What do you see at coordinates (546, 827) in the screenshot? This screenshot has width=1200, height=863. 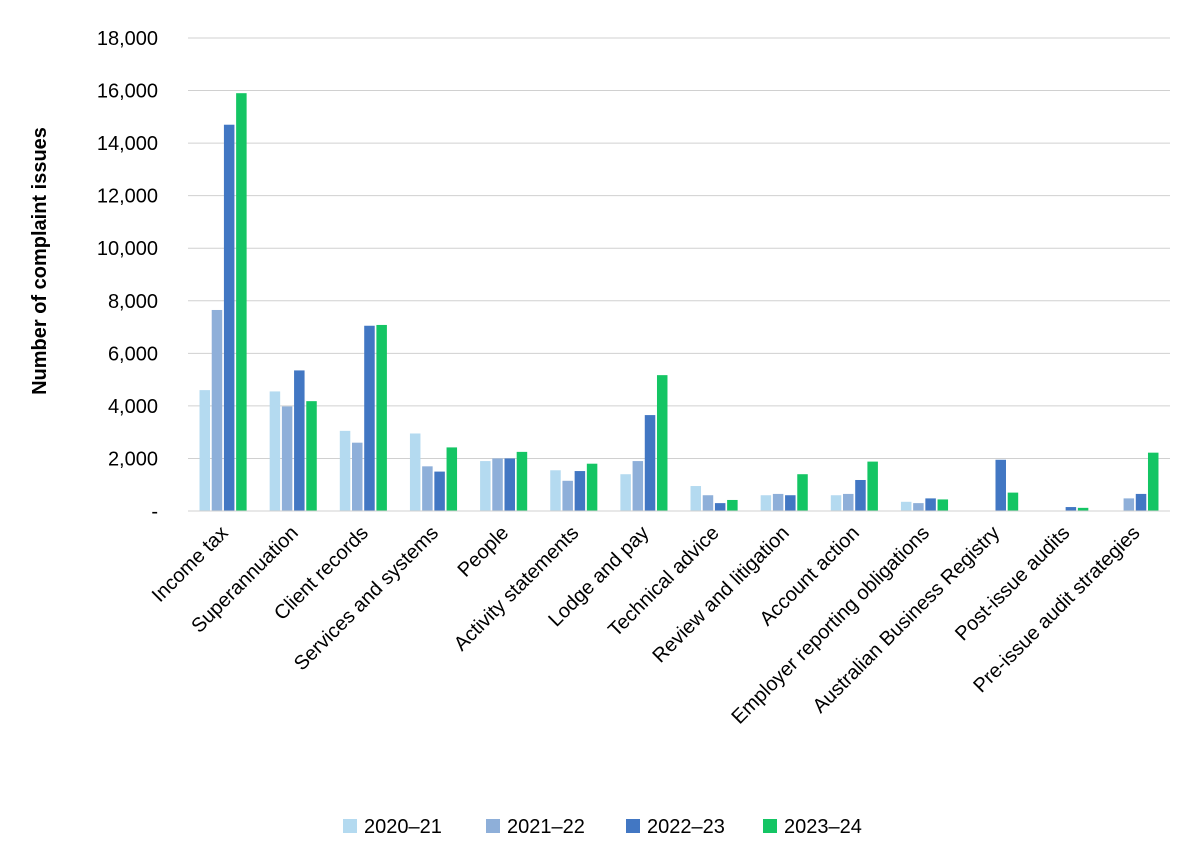 I see `legend-label: 2021–22` at bounding box center [546, 827].